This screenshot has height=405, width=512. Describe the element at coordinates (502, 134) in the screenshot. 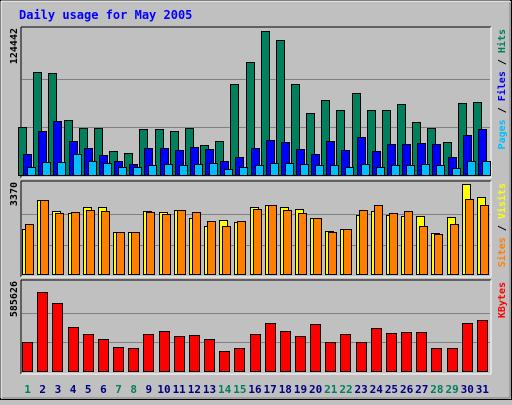

I see `legend-pages: Pages` at that location.